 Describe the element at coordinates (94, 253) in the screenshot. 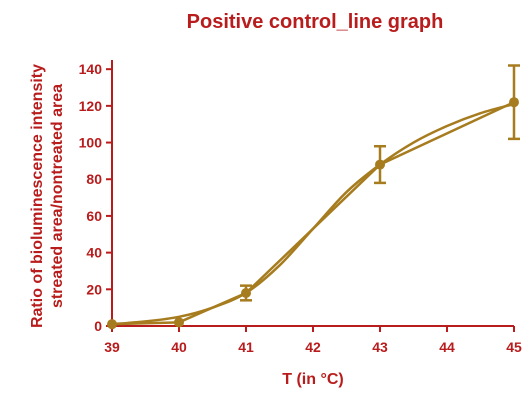

I see `y-tick-label: 40` at that location.